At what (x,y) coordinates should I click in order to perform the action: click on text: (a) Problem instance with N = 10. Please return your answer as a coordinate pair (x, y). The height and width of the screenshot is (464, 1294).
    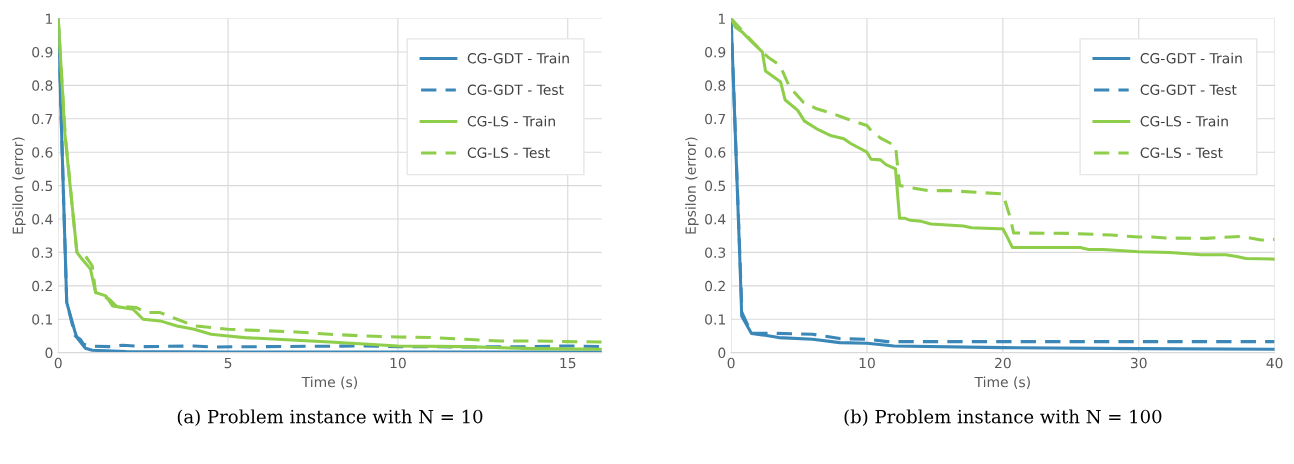
    Looking at the image, I should click on (330, 417).